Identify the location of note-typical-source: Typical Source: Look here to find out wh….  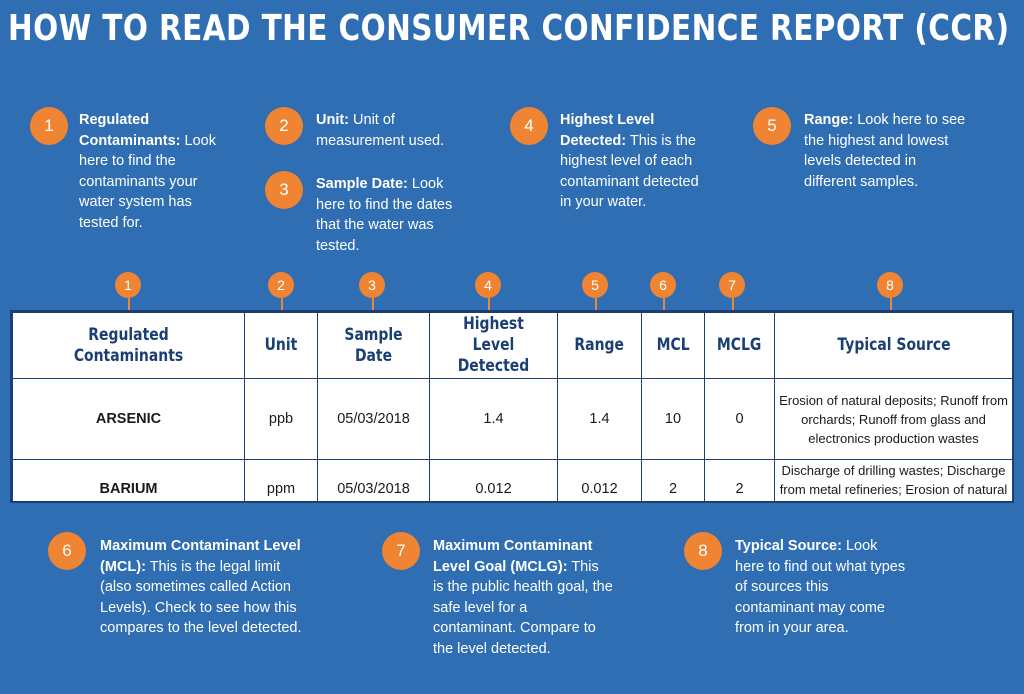
(822, 587).